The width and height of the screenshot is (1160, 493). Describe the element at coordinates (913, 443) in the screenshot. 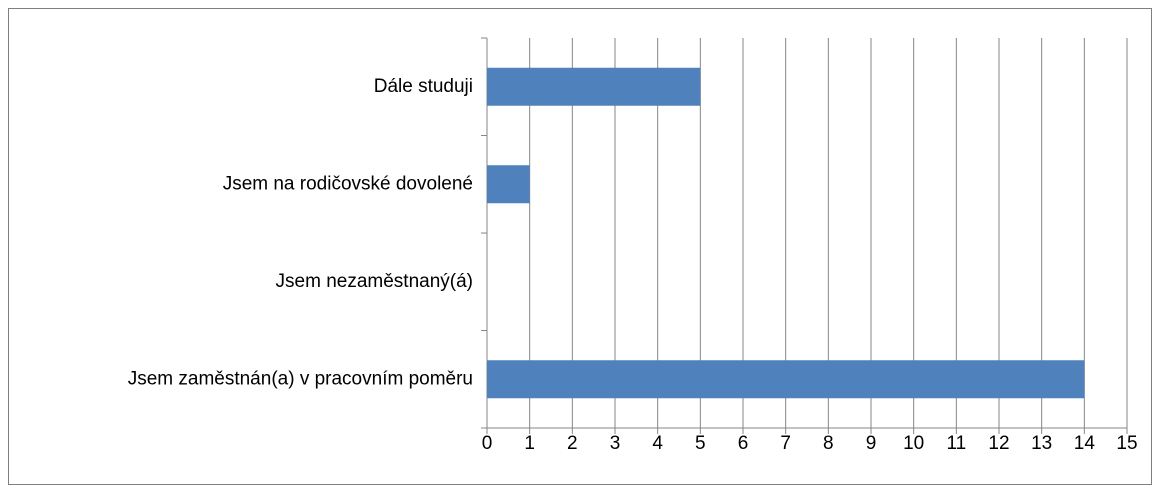

I see `x-tick-label: 10` at that location.